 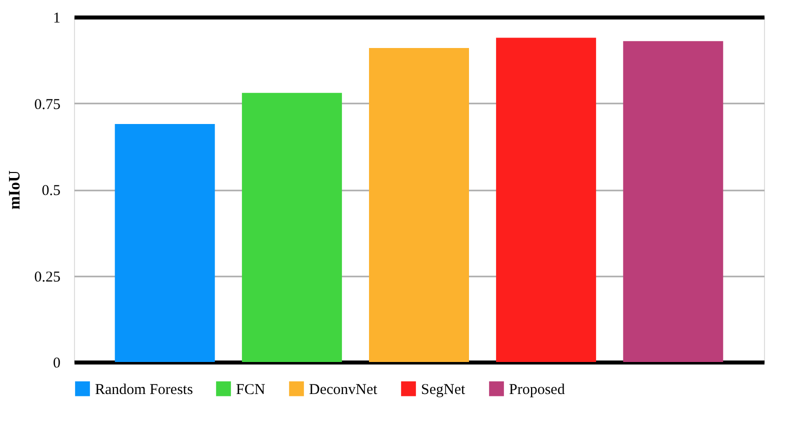 I want to click on y-tick-label: 1, so click(x=56, y=18).